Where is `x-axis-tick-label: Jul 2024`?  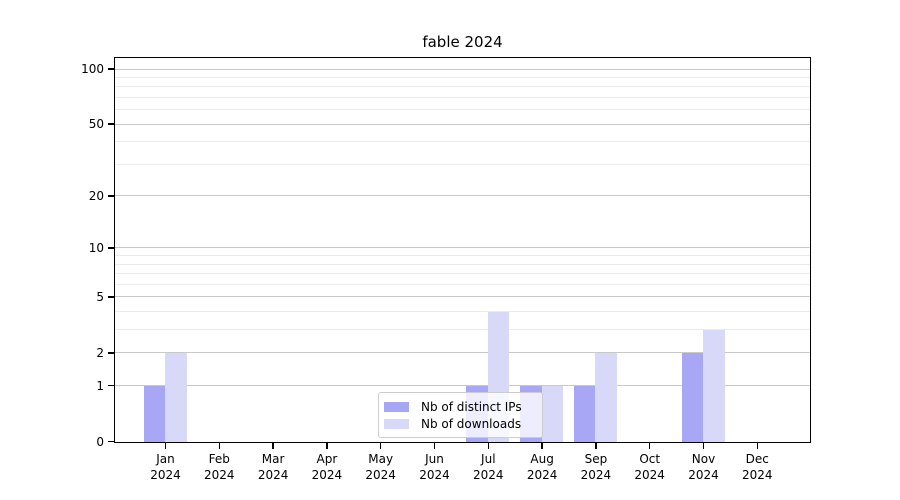 x-axis-tick-label: Jul 2024 is located at coordinates (488, 467).